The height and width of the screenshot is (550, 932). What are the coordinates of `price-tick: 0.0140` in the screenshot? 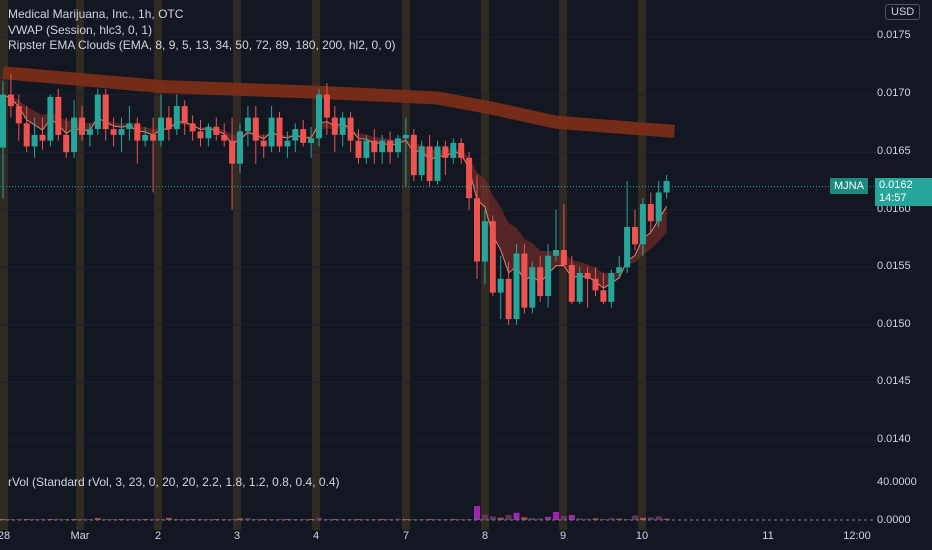 It's located at (894, 439).